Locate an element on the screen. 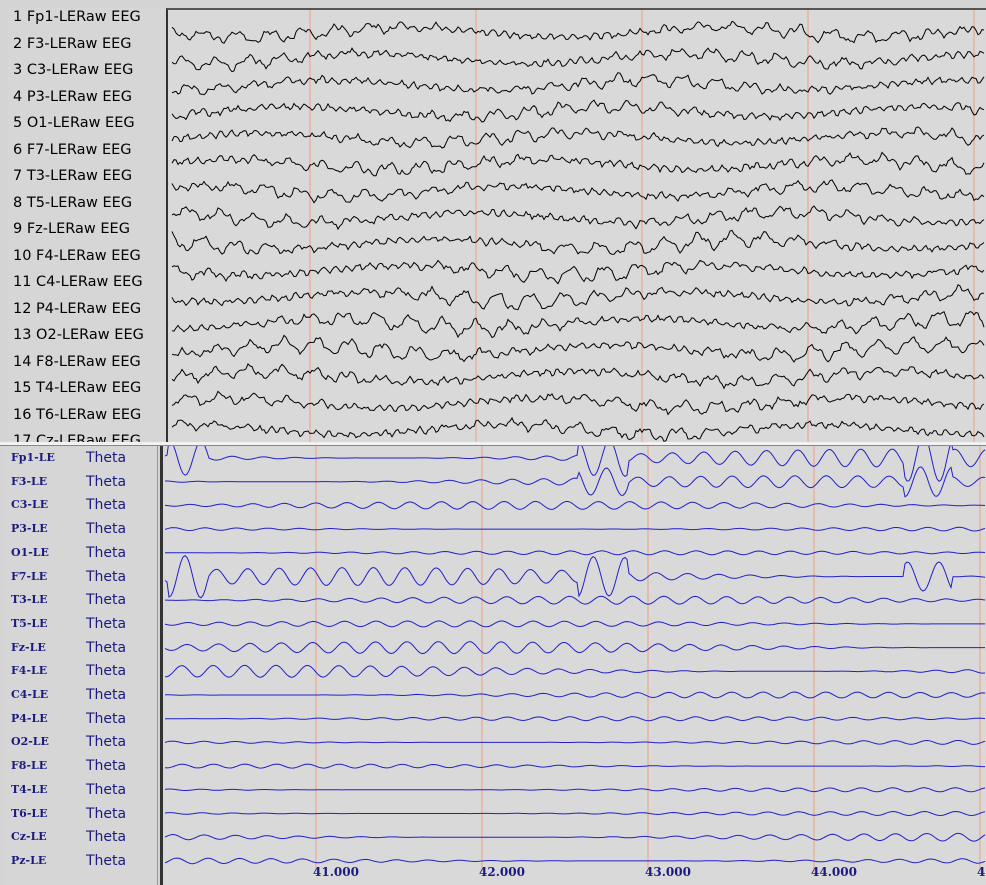 This screenshot has height=885, width=986. theta-channel-name: Fp1-LE is located at coordinates (33, 457).